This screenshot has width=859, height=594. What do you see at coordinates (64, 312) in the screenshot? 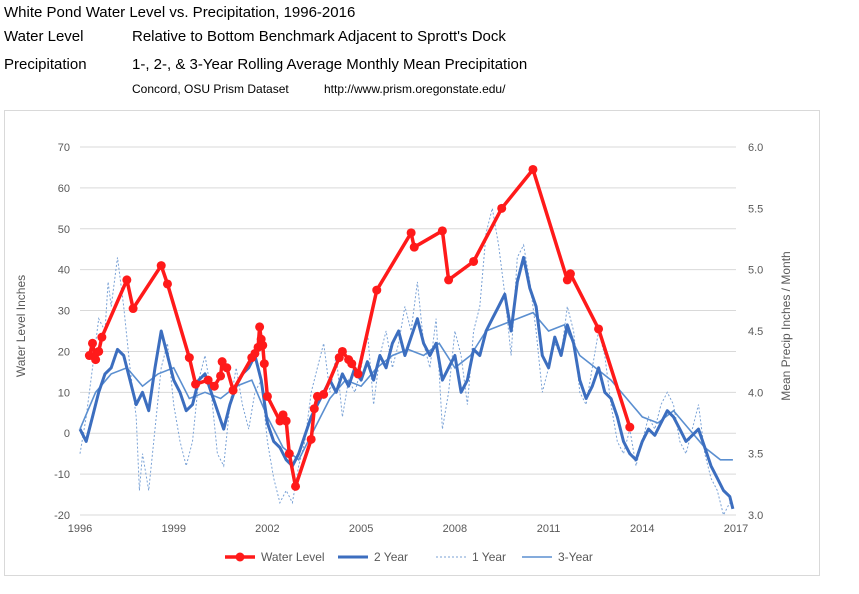
I see `y-tick-label: 30` at bounding box center [64, 312].